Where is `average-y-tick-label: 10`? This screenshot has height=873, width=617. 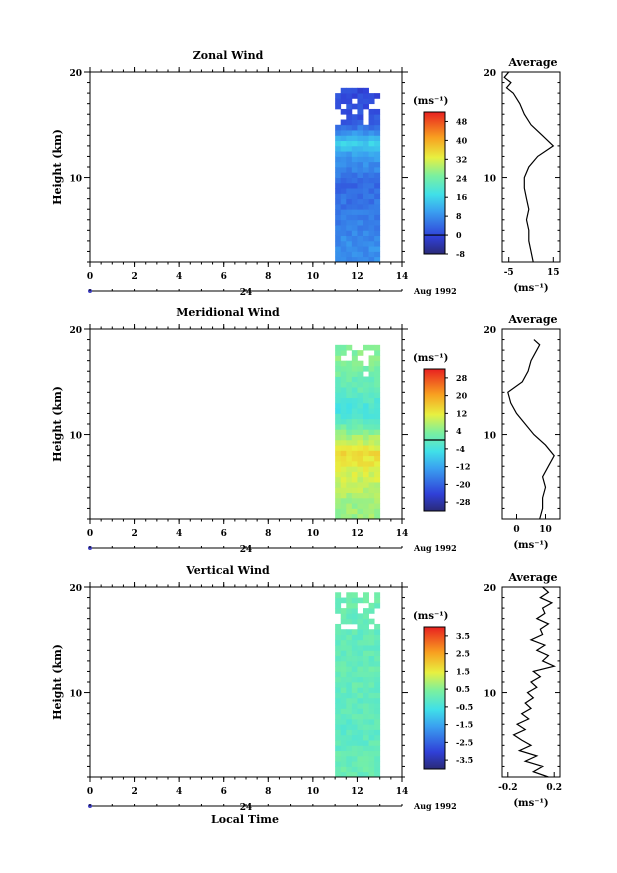 average-y-tick-label: 10 is located at coordinates (489, 437).